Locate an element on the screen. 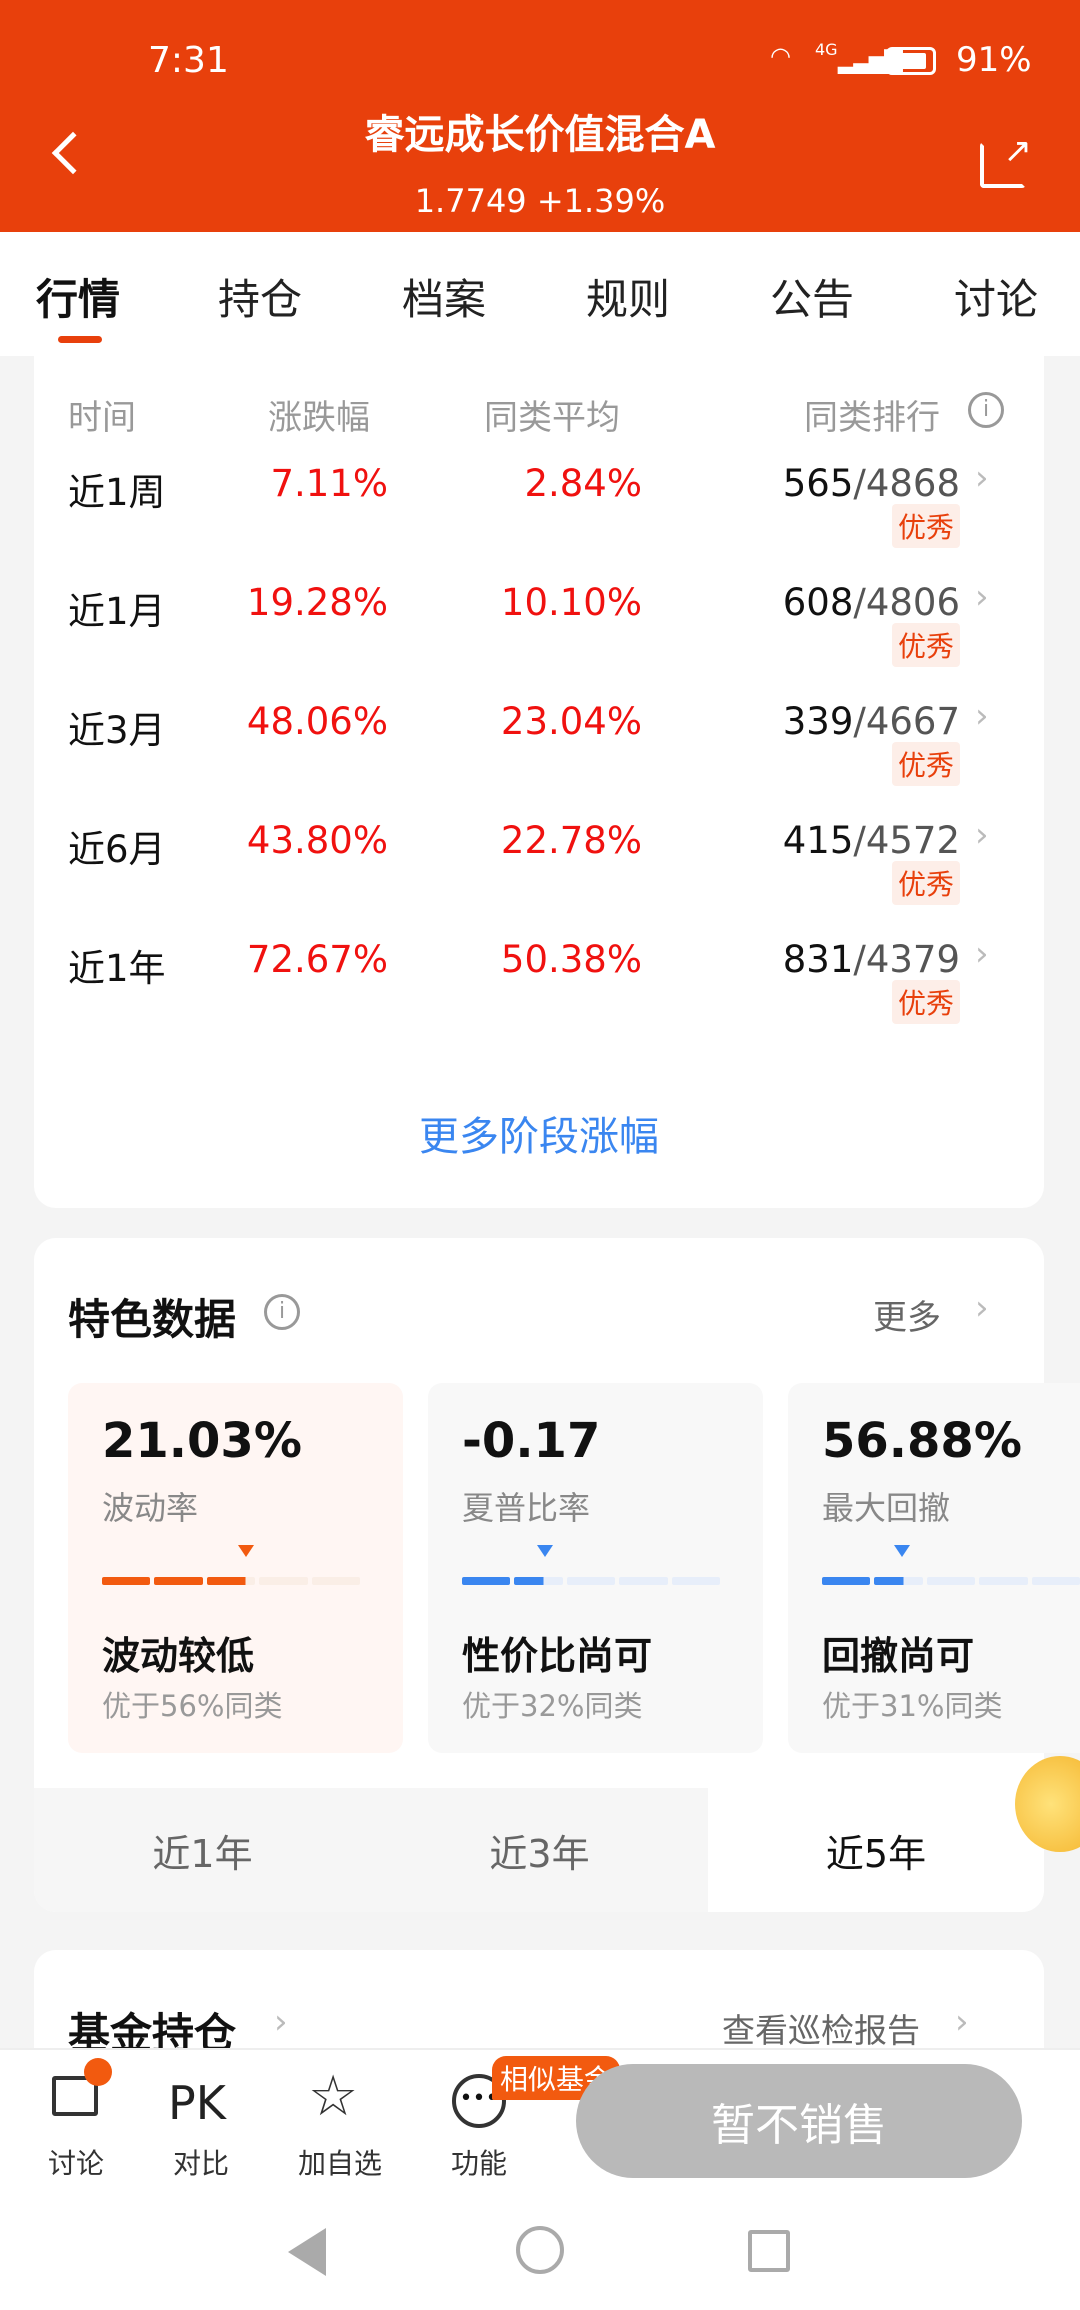 This screenshot has width=1080, height=2310. star-icon: ☆ is located at coordinates (333, 2096).